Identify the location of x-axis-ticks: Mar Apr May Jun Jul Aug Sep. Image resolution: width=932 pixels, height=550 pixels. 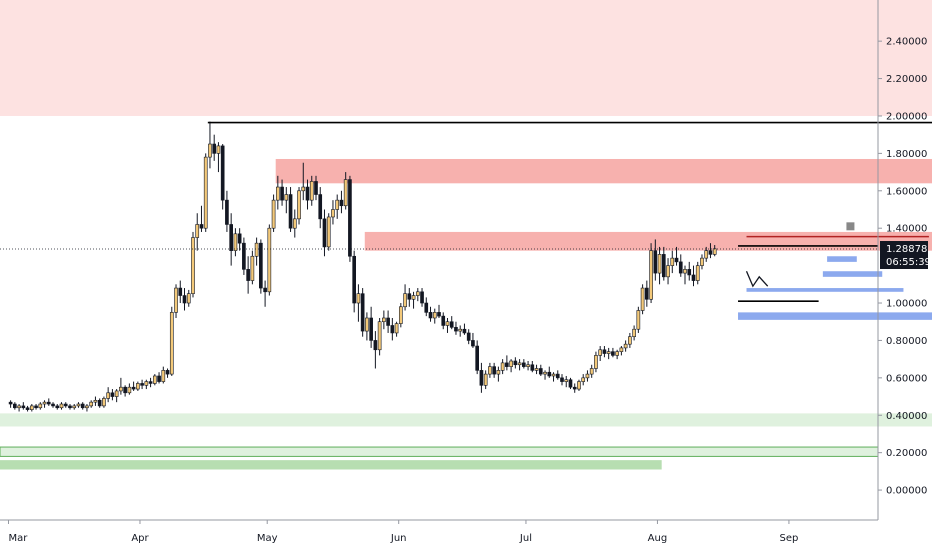
(402, 532).